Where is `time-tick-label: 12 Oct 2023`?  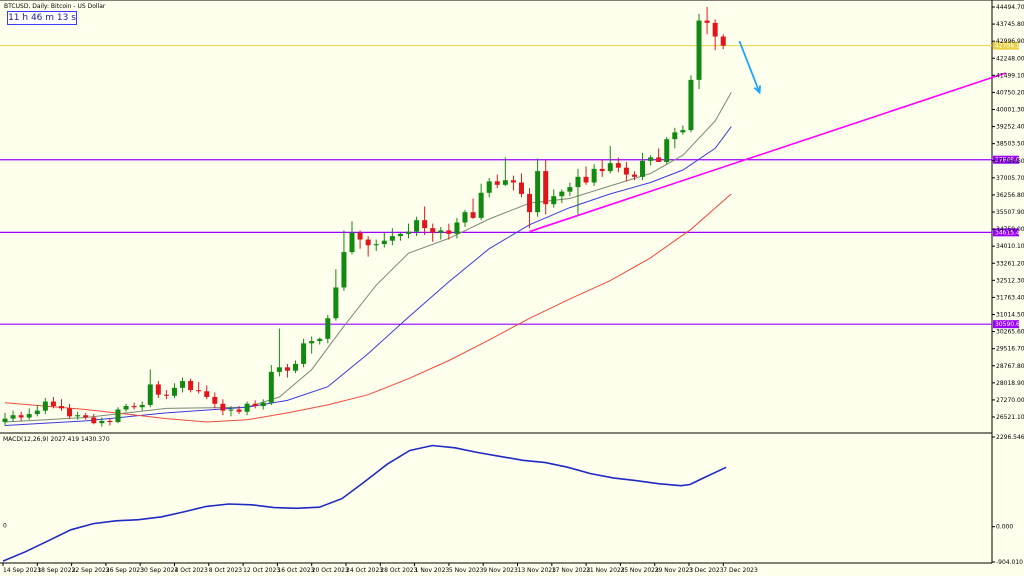
time-tick-label: 12 Oct 2023 is located at coordinates (261, 570).